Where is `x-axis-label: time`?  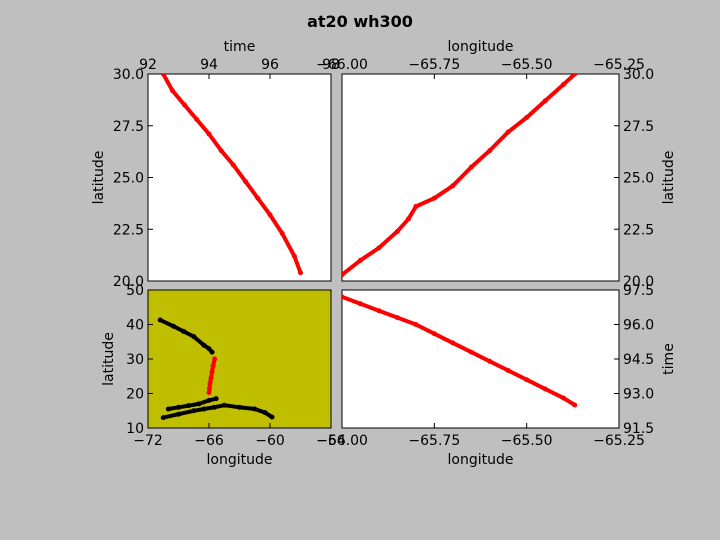
x-axis-label: time is located at coordinates (240, 47).